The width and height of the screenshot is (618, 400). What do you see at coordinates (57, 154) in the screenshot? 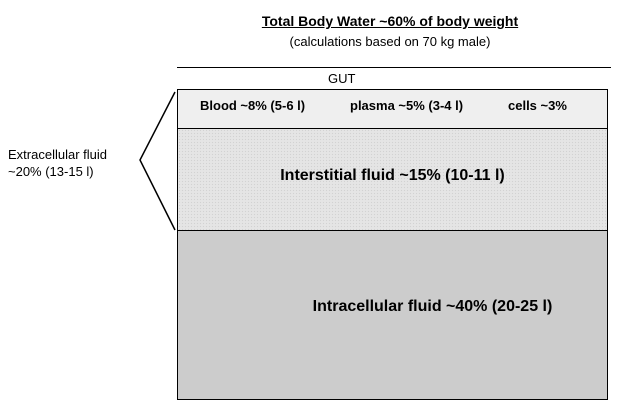
I see `extracellular-label-line1: Extracellular fluid` at bounding box center [57, 154].